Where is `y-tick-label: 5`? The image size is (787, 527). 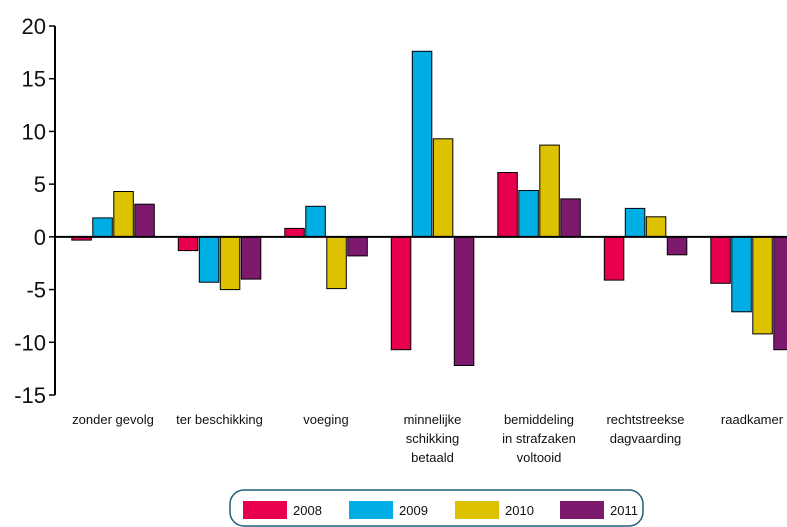 y-tick-label: 5 is located at coordinates (40, 184).